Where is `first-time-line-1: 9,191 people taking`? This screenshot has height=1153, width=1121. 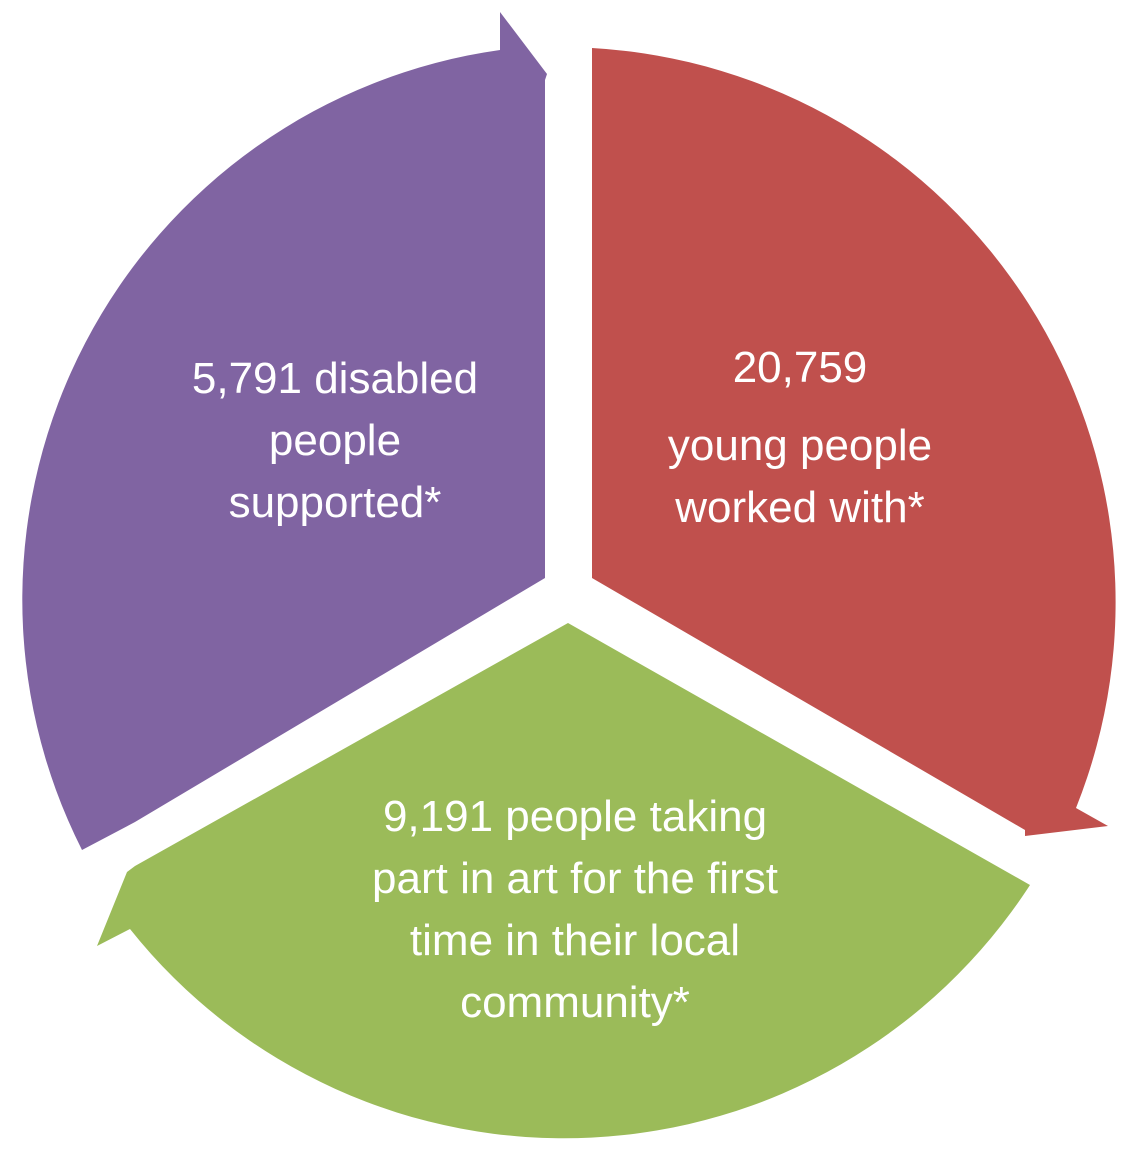 first-time-line-1: 9,191 people taking is located at coordinates (575, 816).